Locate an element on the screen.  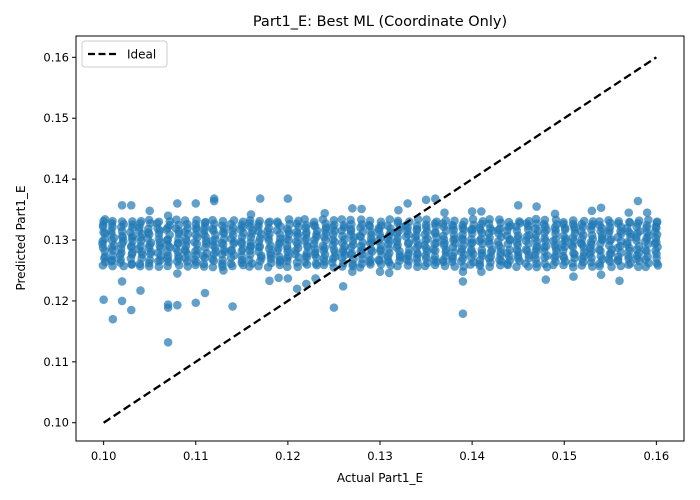
y-tick-label: 0.11 is located at coordinates (56, 362).